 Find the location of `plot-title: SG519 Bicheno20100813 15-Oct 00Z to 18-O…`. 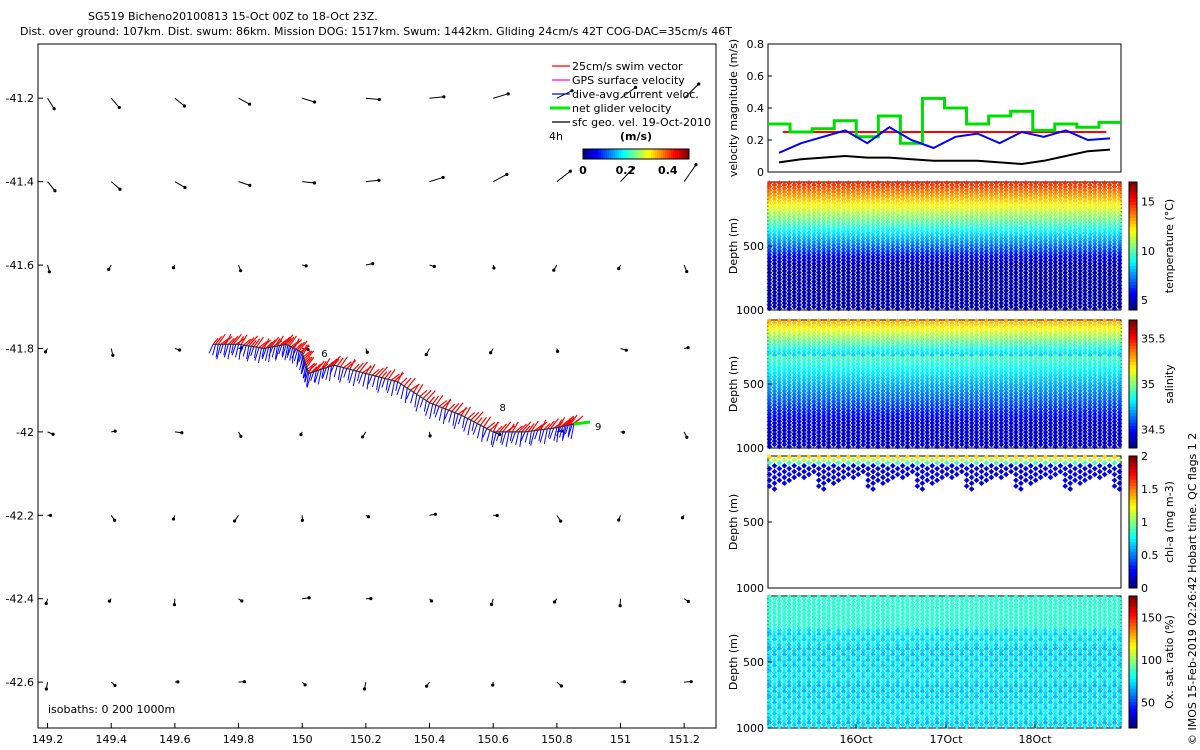

plot-title: SG519 Bicheno20100813 15-Oct 00Z to 18-O… is located at coordinates (233, 16).